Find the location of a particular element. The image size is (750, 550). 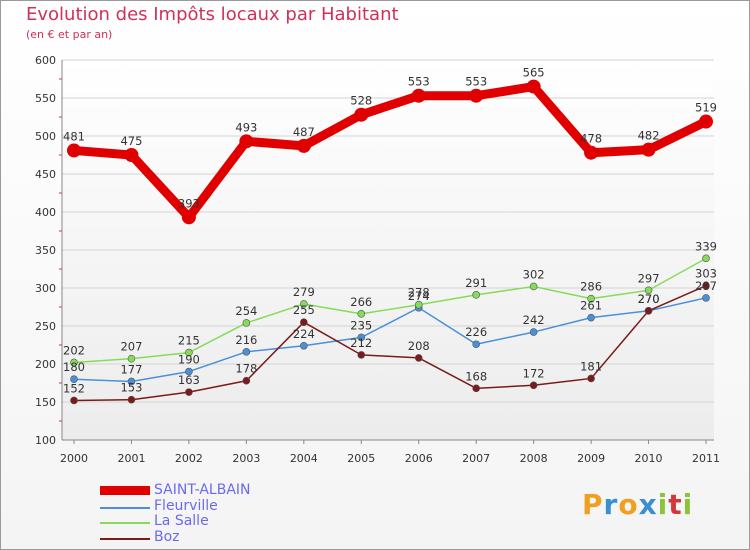

y-tick-label: 400 is located at coordinates (45, 212).